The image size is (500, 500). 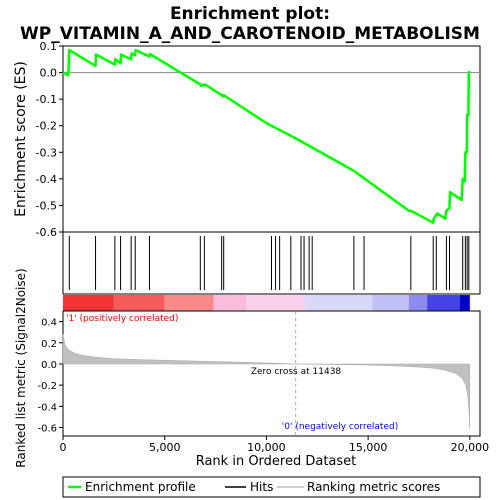 I want to click on x-tick-label: 0, so click(x=63, y=447).